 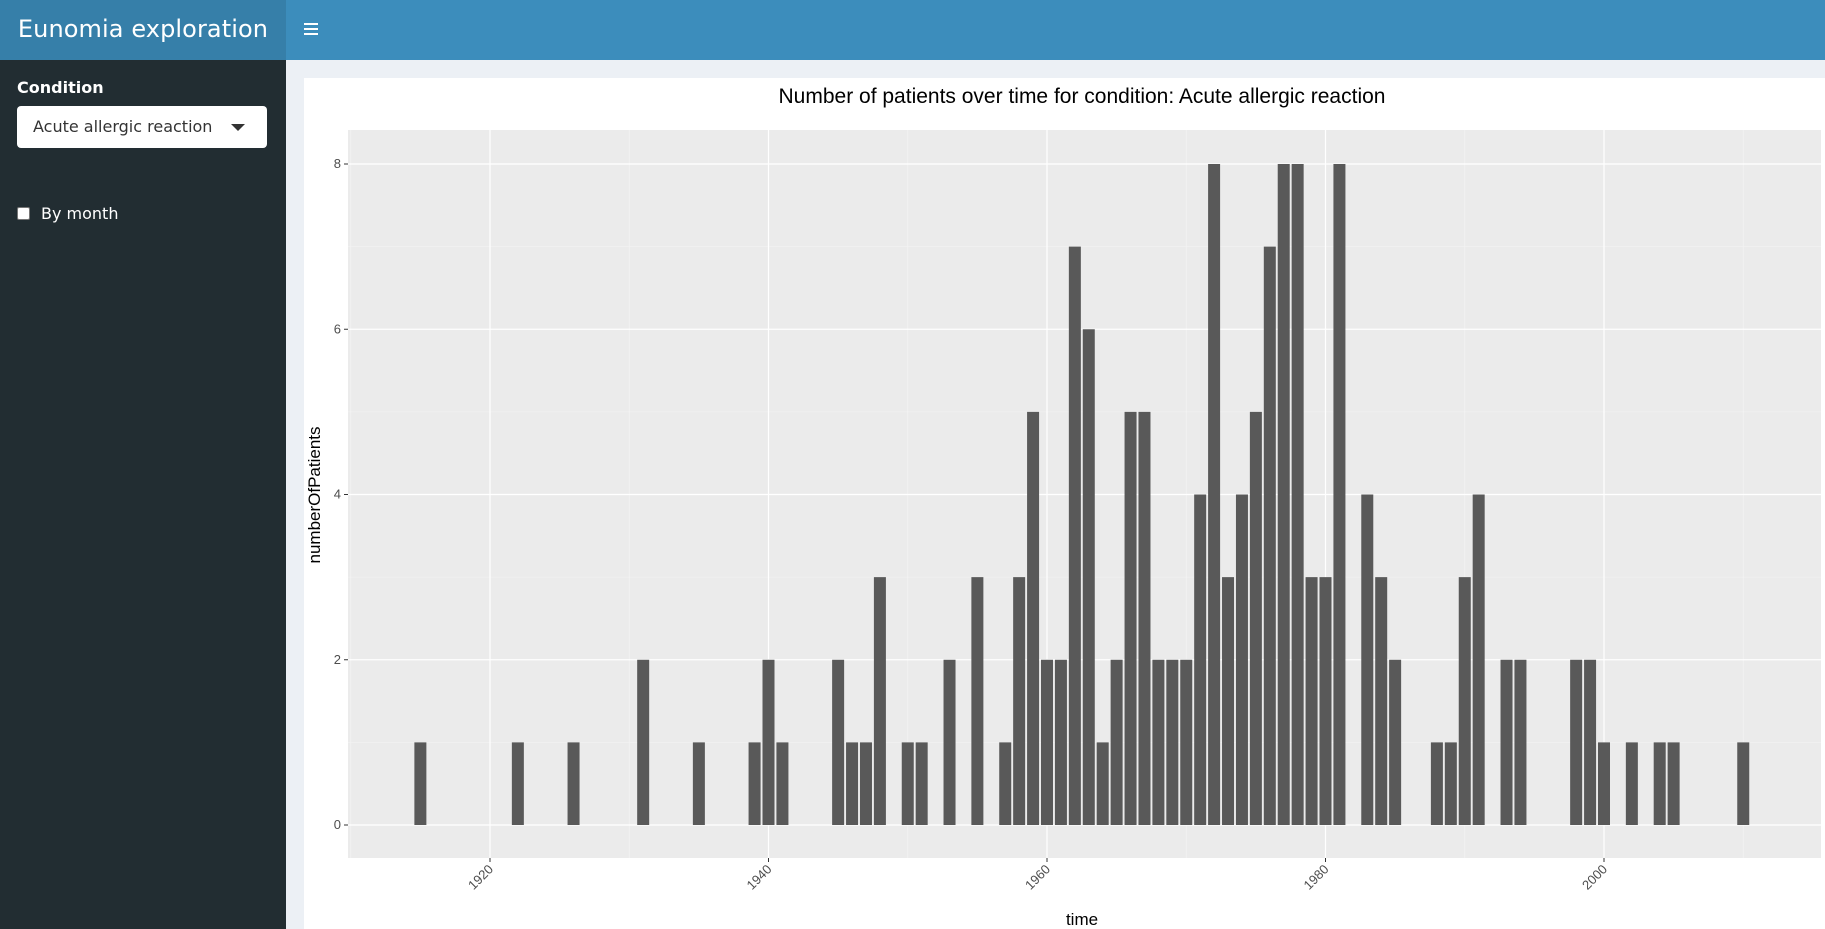 What do you see at coordinates (337, 824) in the screenshot?
I see `y-tick-label: 0` at bounding box center [337, 824].